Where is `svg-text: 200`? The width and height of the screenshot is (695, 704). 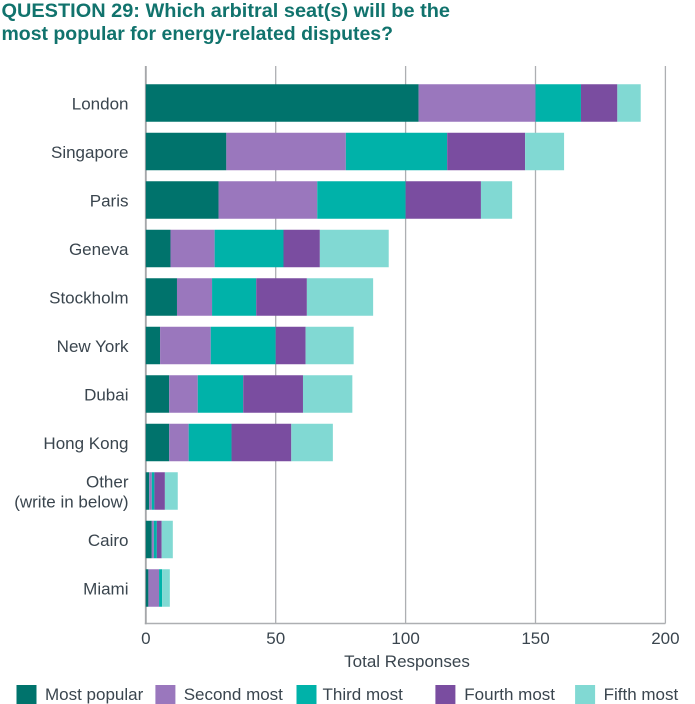 svg-text: 200 is located at coordinates (665, 638).